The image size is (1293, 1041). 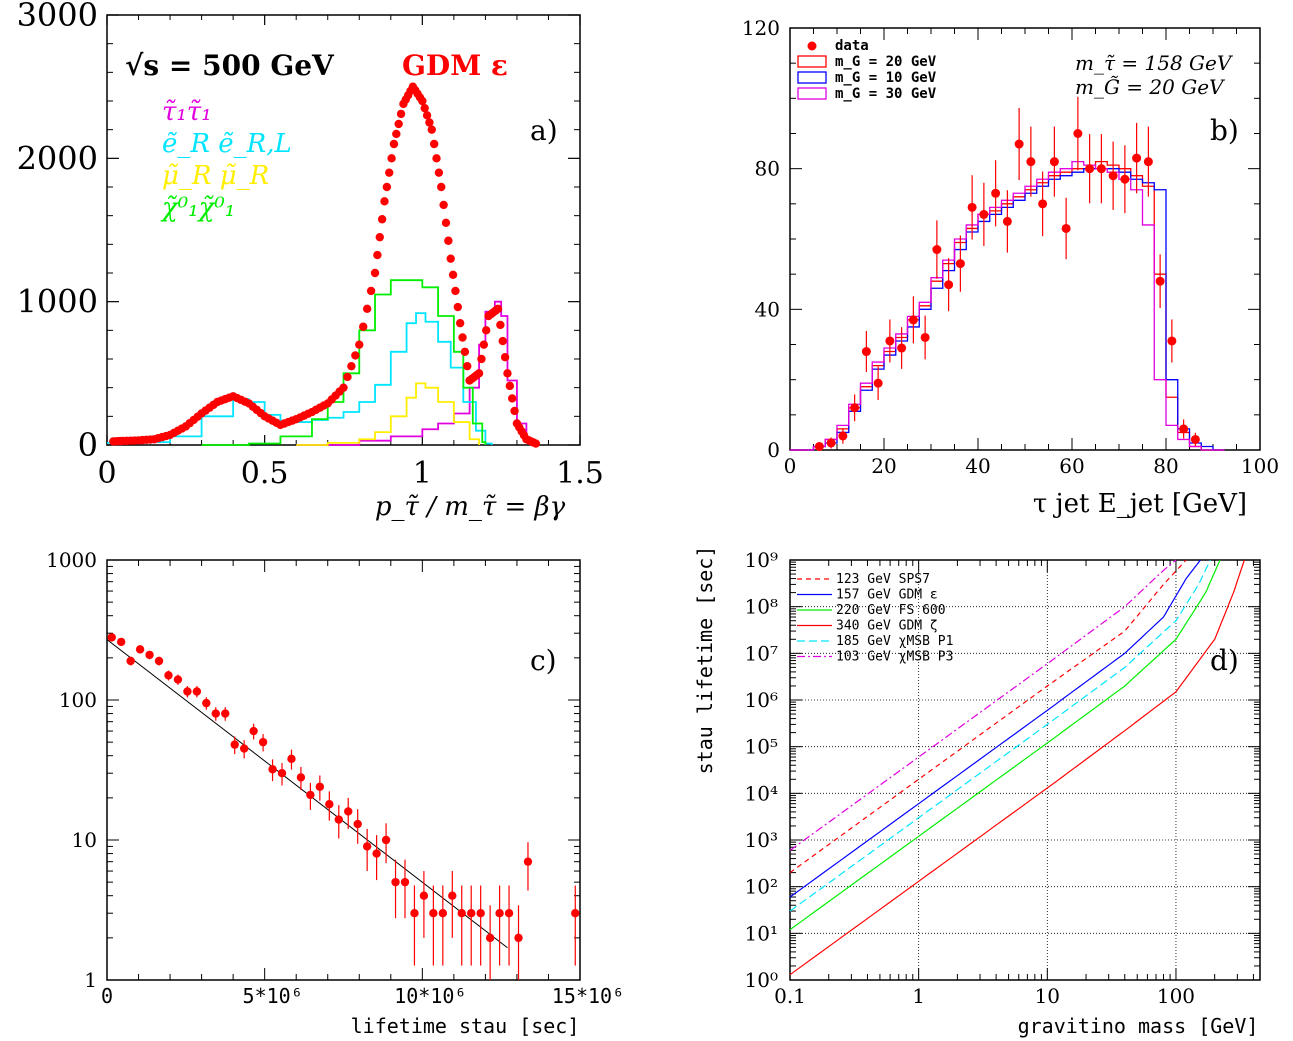 I want to click on panel-b-stau-mass: m_τ̃ = 158 GeV, so click(x=1154, y=63).